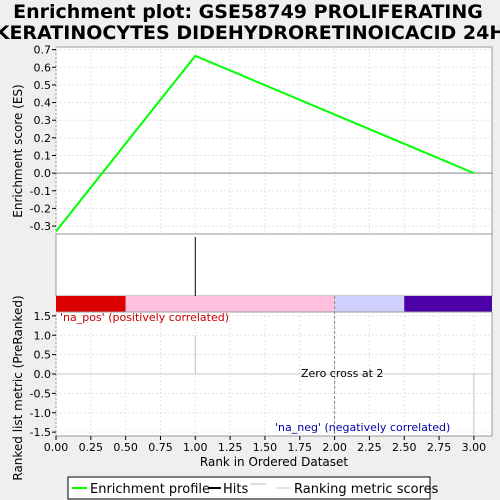  Describe the element at coordinates (334, 447) in the screenshot. I see `x-tick-label-8: 2.00` at that location.